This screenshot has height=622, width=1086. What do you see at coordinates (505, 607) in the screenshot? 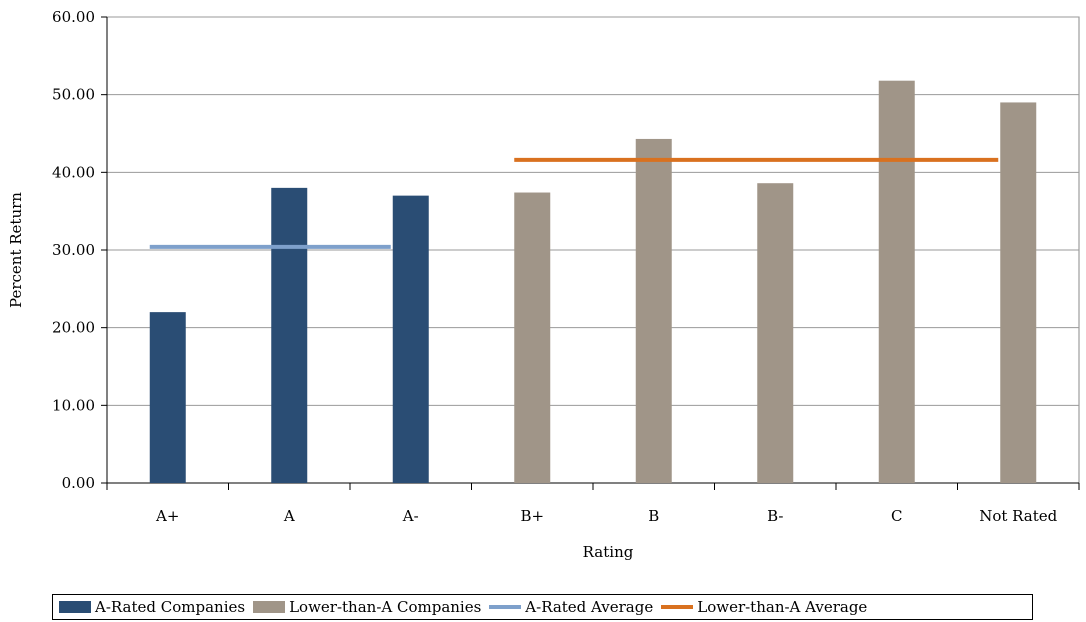
I see `legend-swatch-a-rated-average` at bounding box center [505, 607].